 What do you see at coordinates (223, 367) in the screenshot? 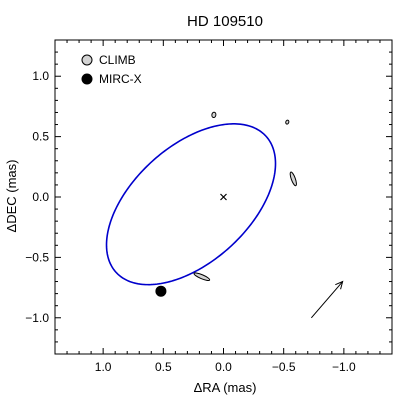
I see `x-tick-label: 0.0` at bounding box center [223, 367].